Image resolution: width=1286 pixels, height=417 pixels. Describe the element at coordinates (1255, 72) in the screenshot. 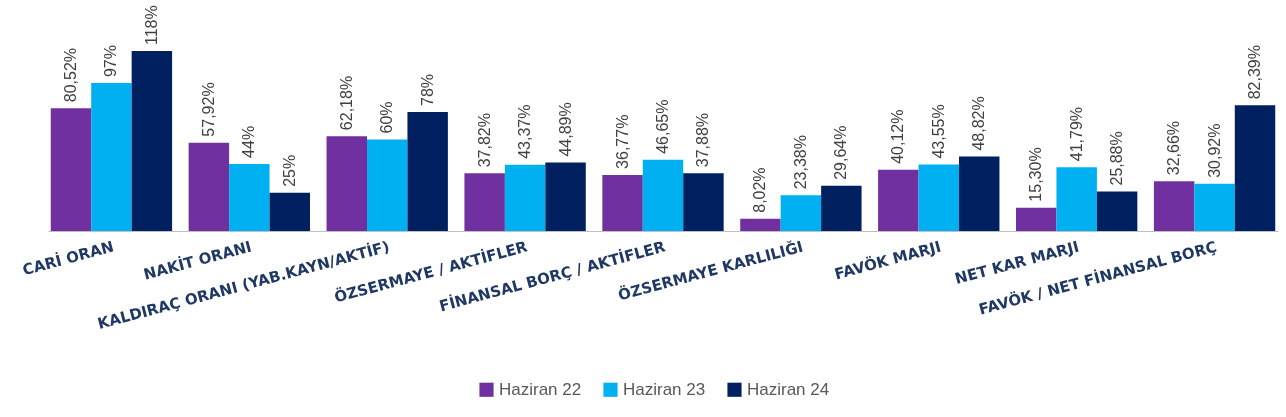

I see `data-label: 82,39%` at that location.